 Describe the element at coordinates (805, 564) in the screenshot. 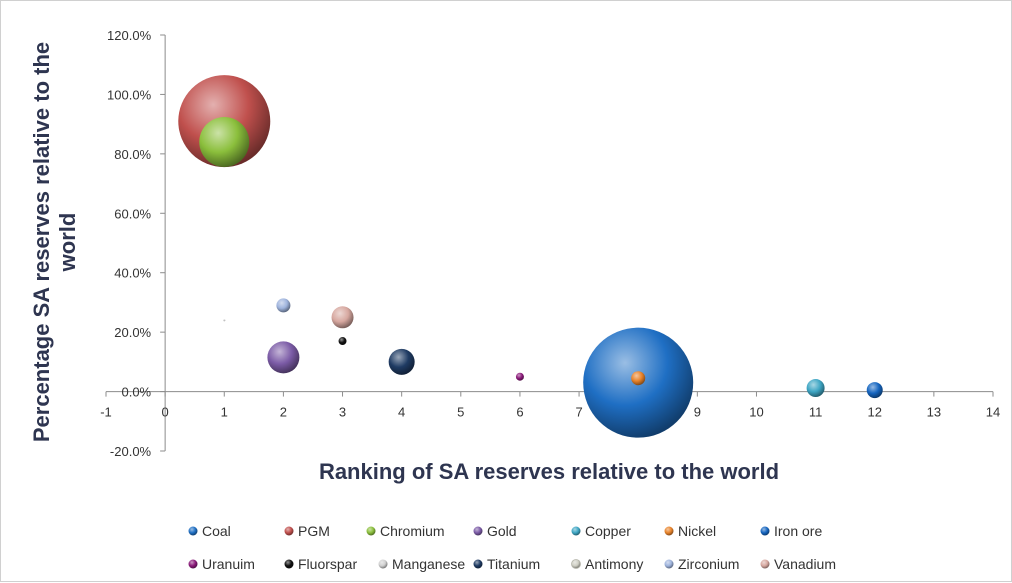

I see `legend-label: Vanadium` at that location.